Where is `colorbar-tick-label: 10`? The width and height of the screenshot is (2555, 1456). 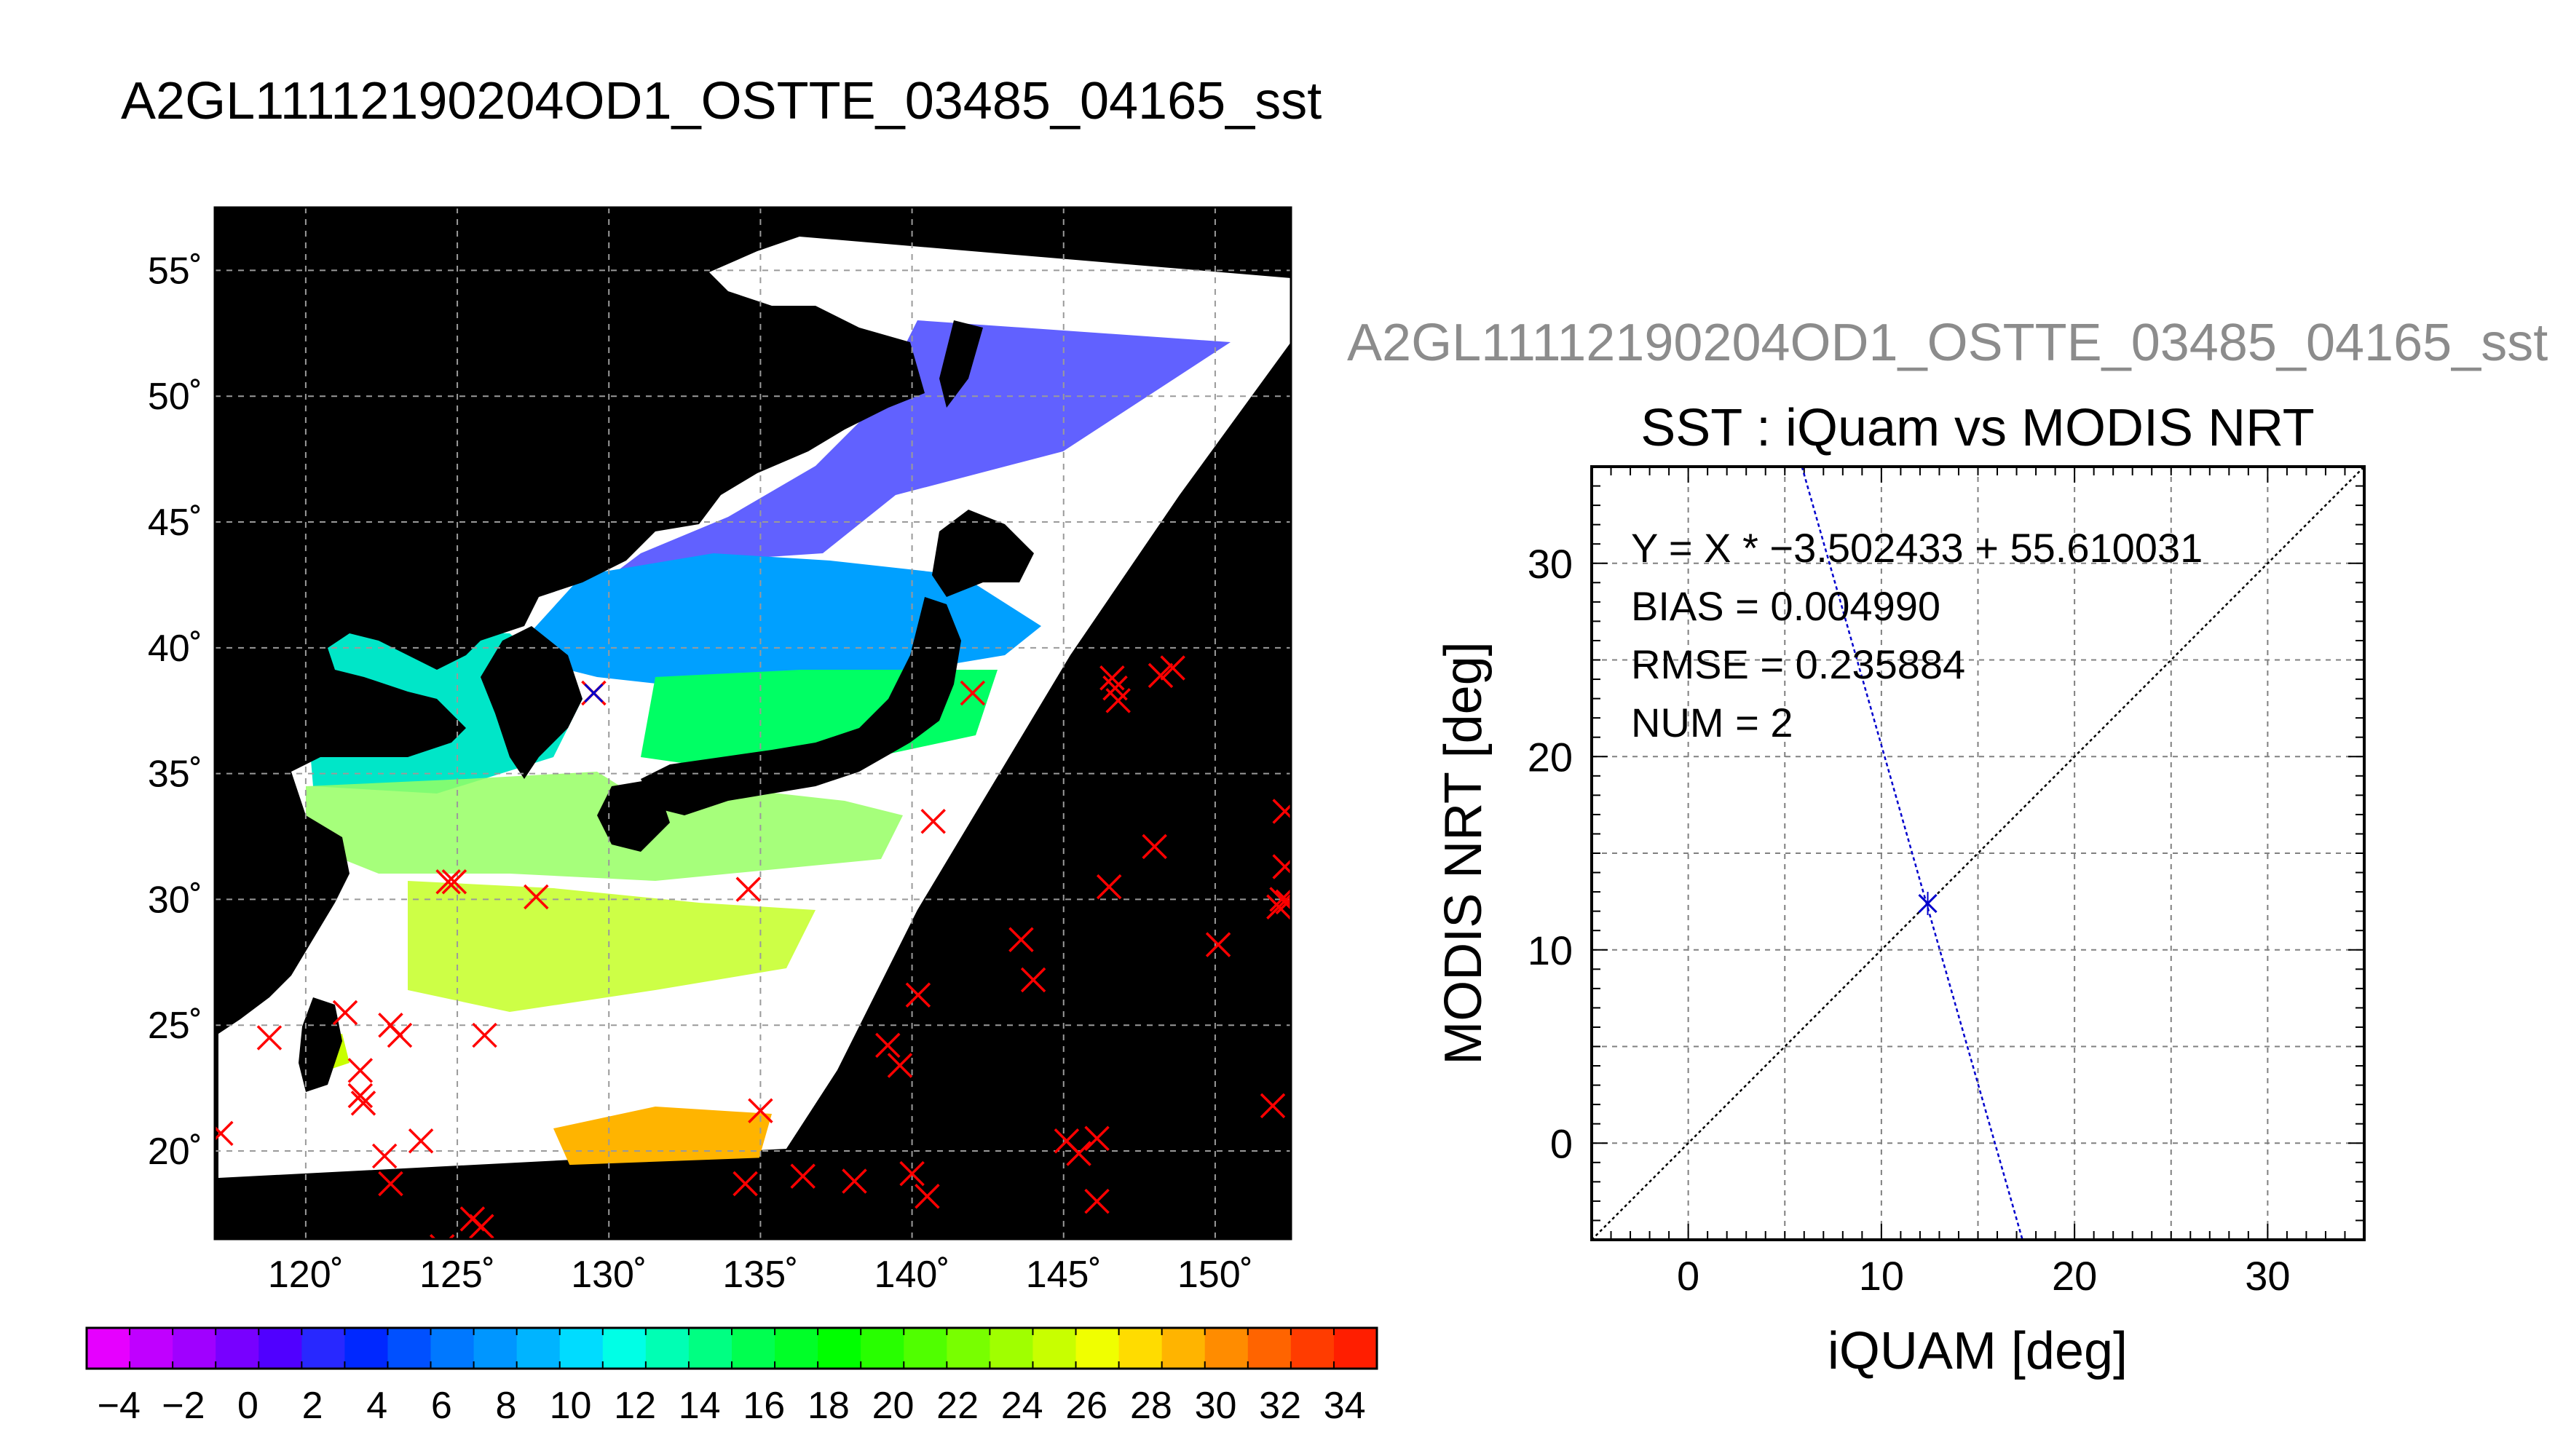
colorbar-tick-label: 10 is located at coordinates (571, 1406).